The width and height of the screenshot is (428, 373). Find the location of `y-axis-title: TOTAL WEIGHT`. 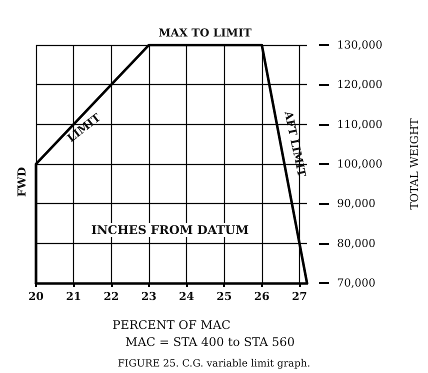

y-axis-title: TOTAL WEIGHT is located at coordinates (414, 164).